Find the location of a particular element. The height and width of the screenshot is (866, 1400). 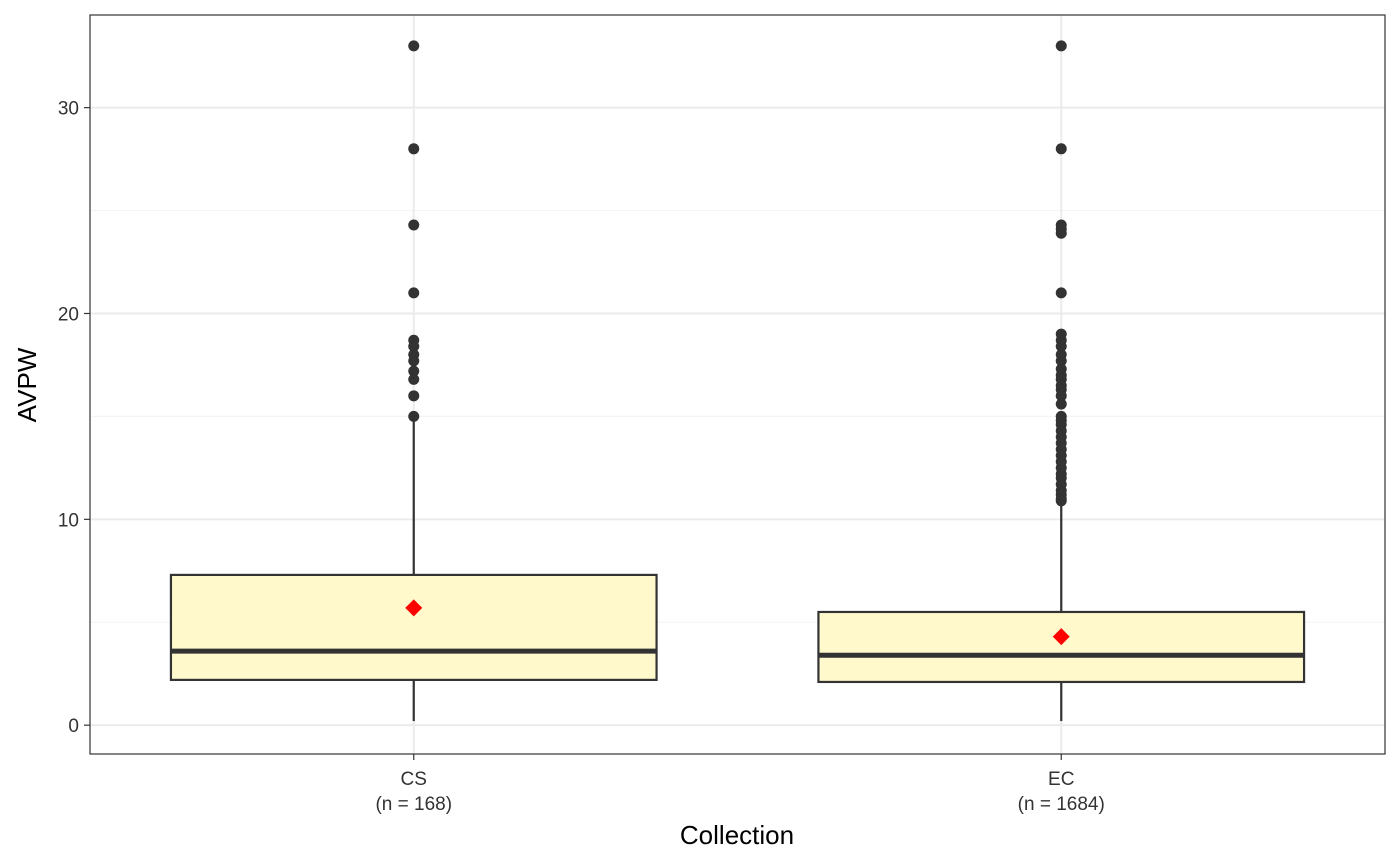

x-tick-label: EC is located at coordinates (1061, 779).